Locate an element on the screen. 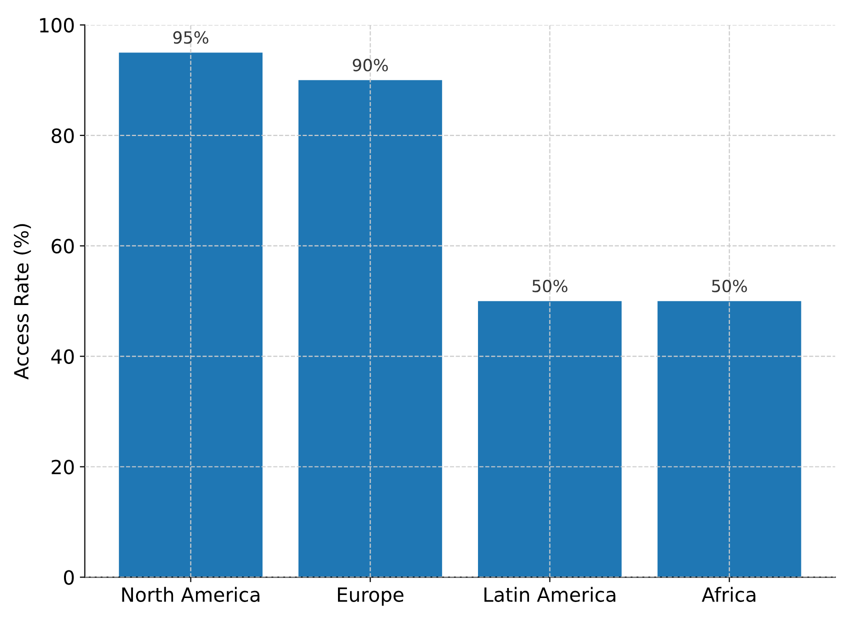  y-axis-title: Access Rate (%) is located at coordinates (22, 302).